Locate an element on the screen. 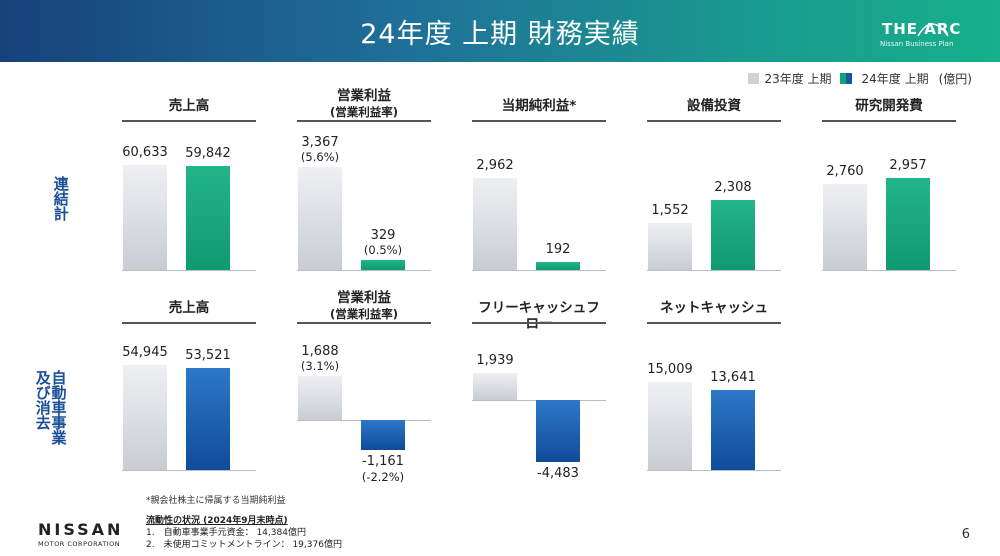  footnote: *親会社株主に帰属する当期純利益 is located at coordinates (216, 501).